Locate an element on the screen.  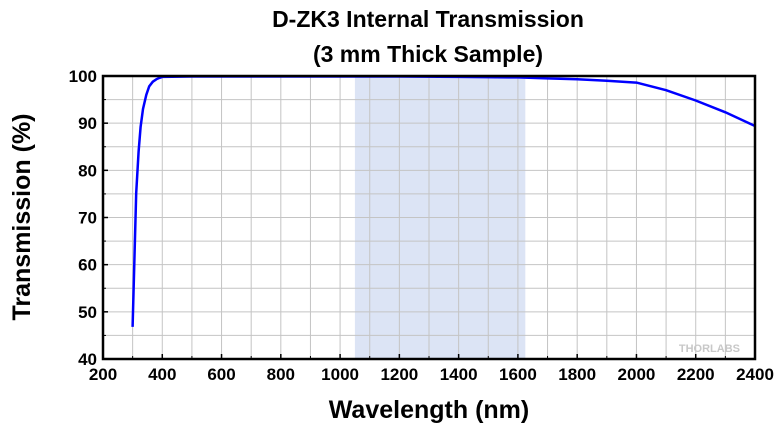
thorlabs-watermark: THORLABS is located at coordinates (709, 349).